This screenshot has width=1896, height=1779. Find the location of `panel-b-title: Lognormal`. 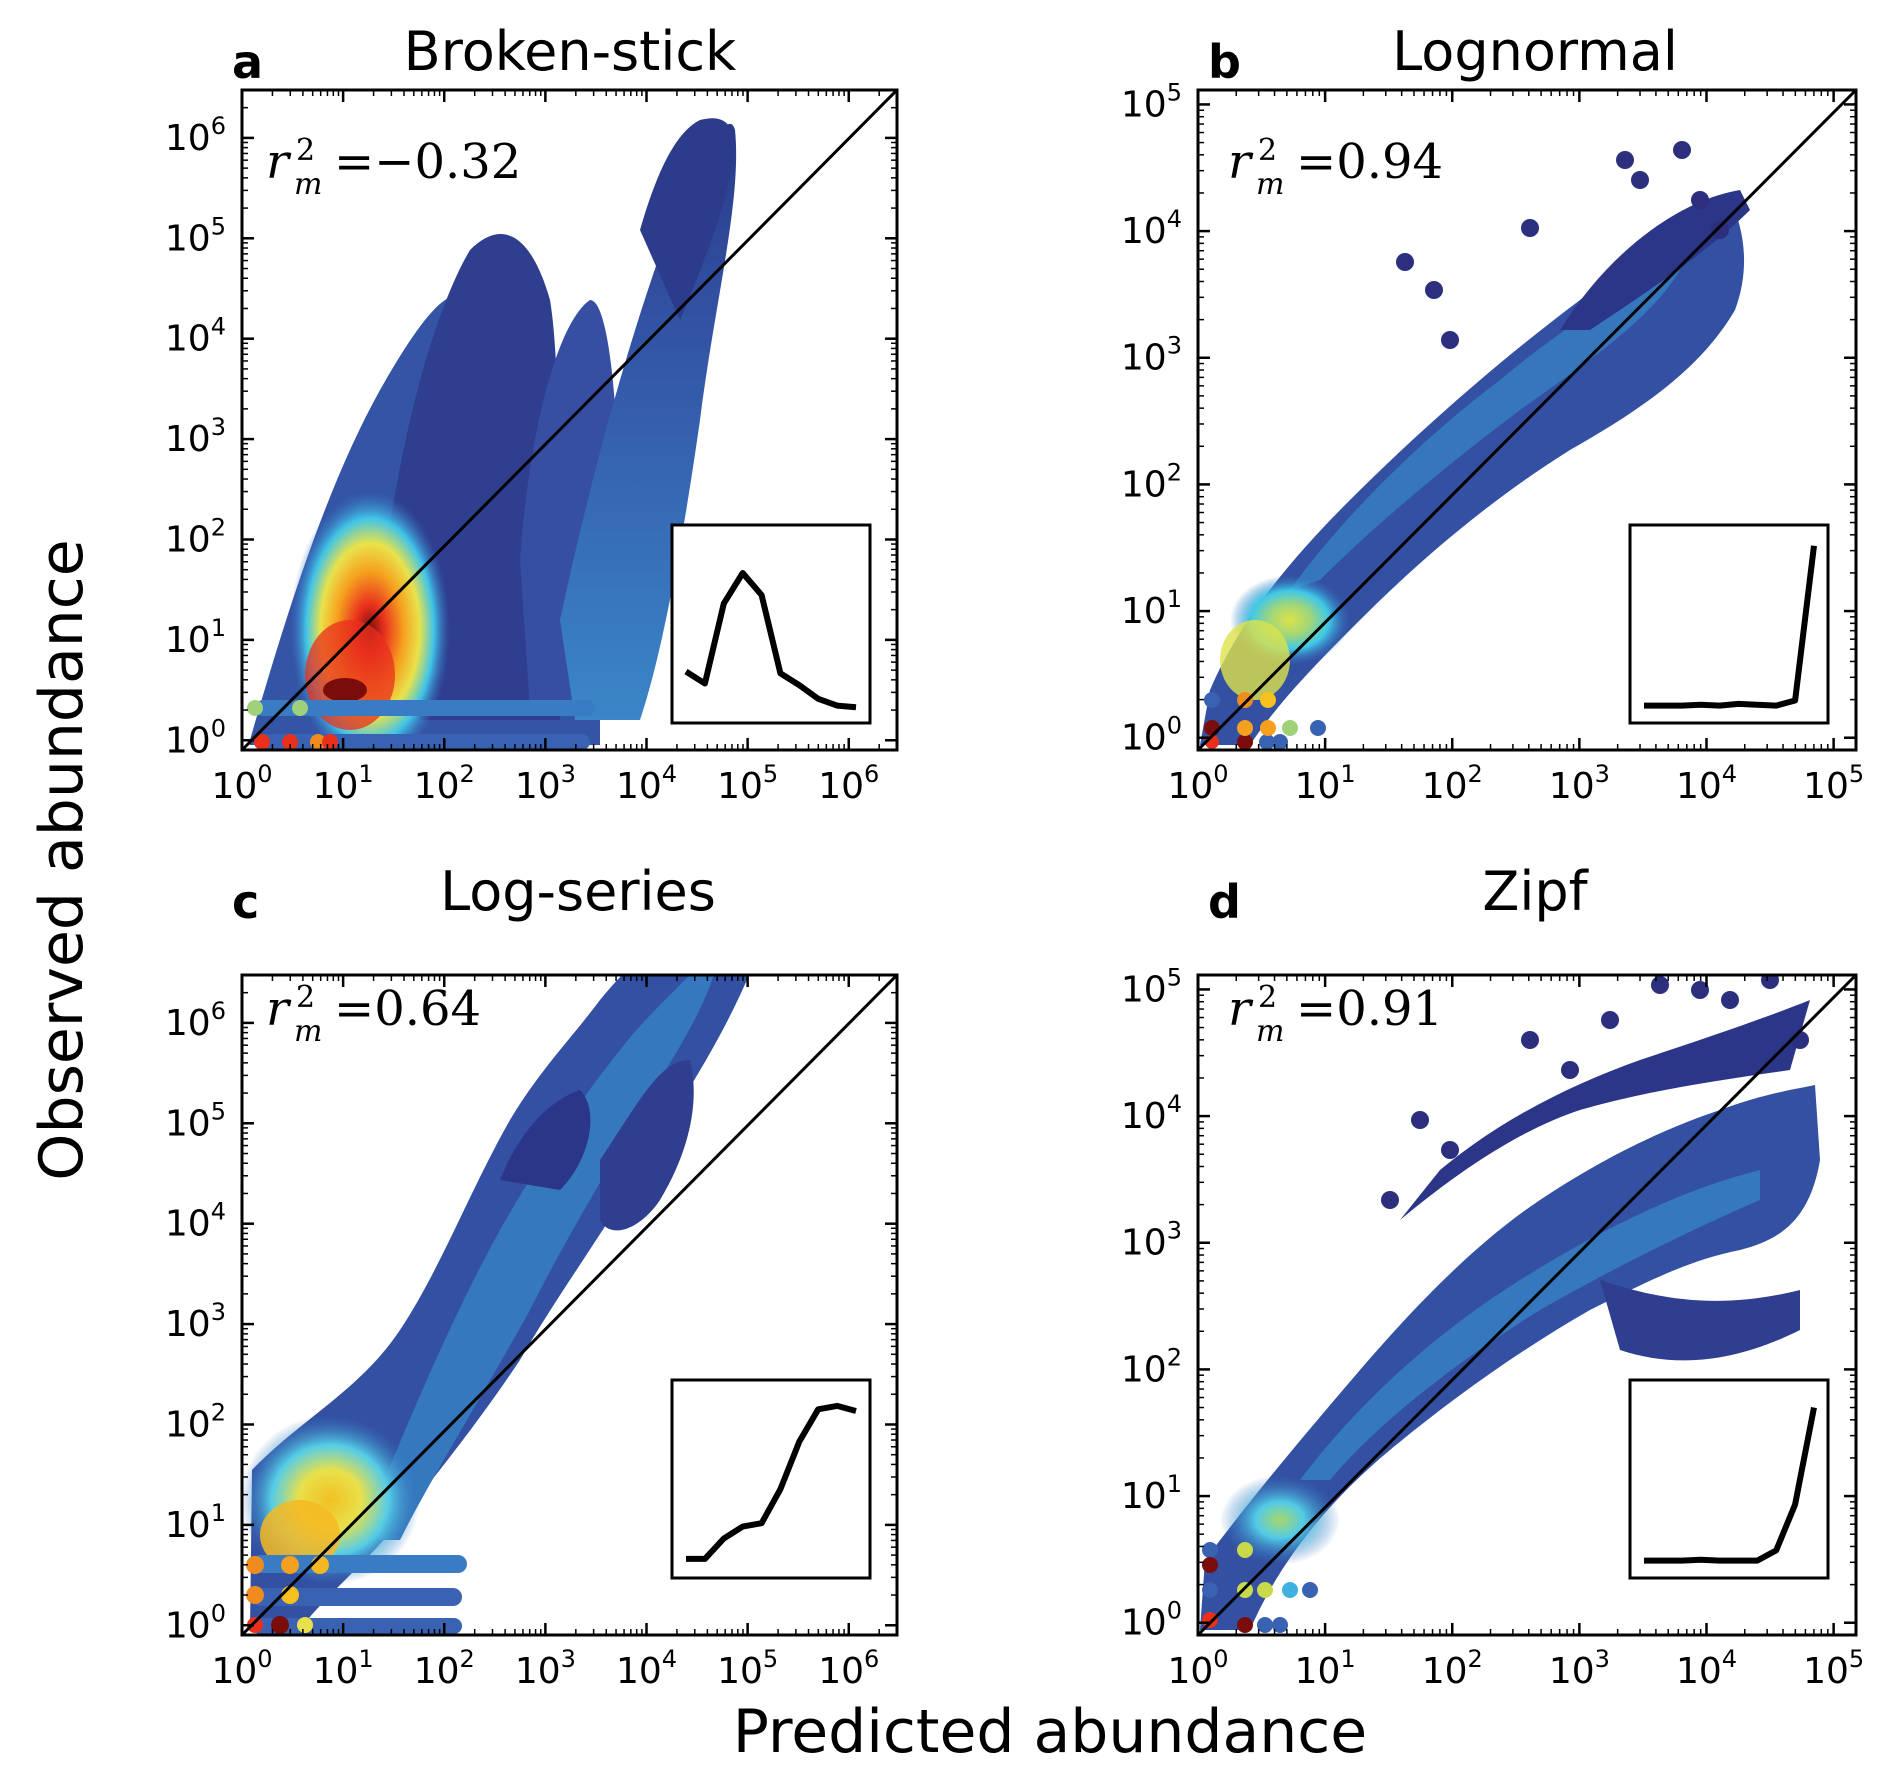

panel-b-title: Lognormal is located at coordinates (1535, 51).